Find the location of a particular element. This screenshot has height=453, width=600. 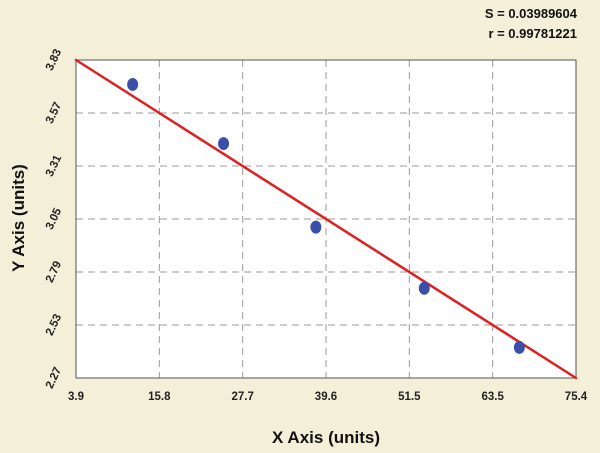

x-tick-label: 39.6 is located at coordinates (326, 397).